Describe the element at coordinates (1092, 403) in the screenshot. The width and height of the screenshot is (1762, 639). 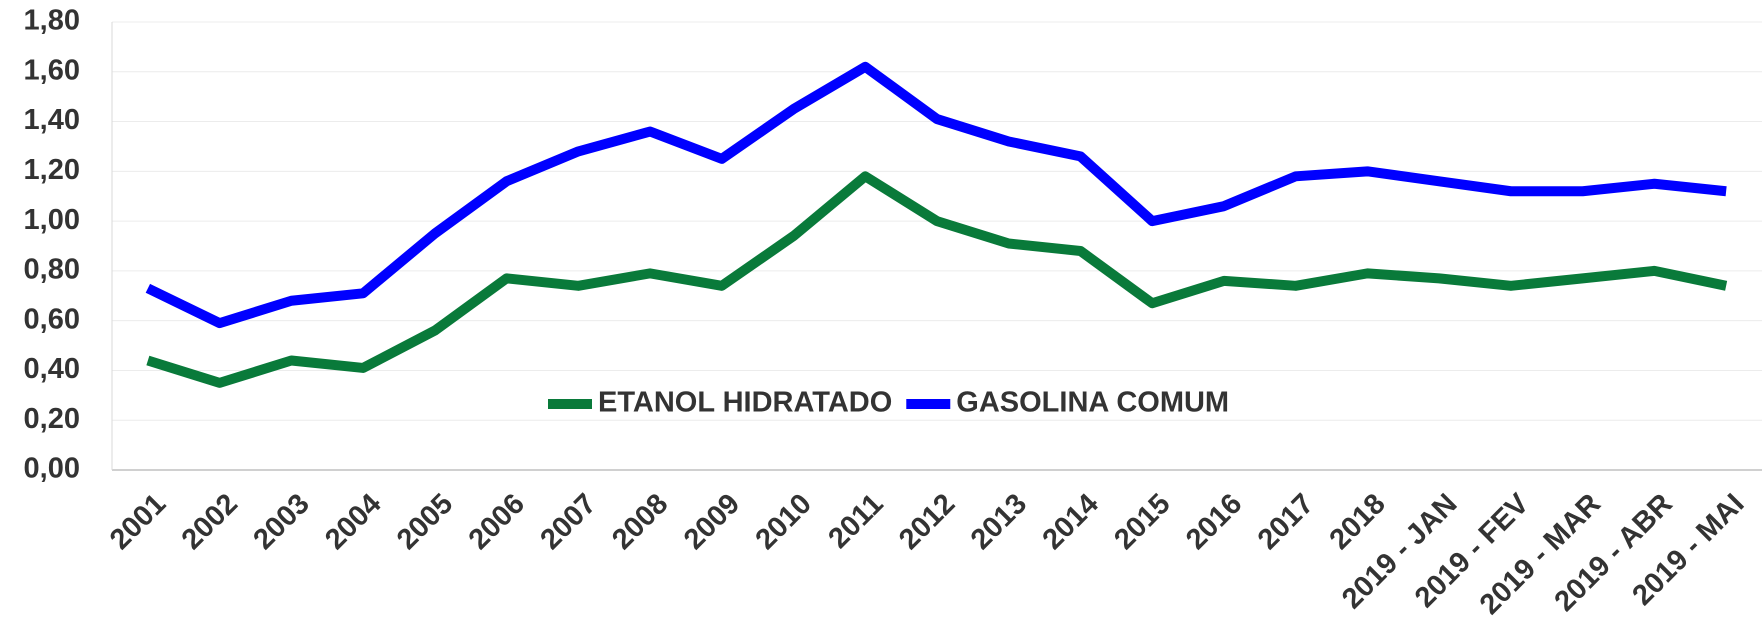
I see `legend-label: GASOLINA COMUM` at that location.